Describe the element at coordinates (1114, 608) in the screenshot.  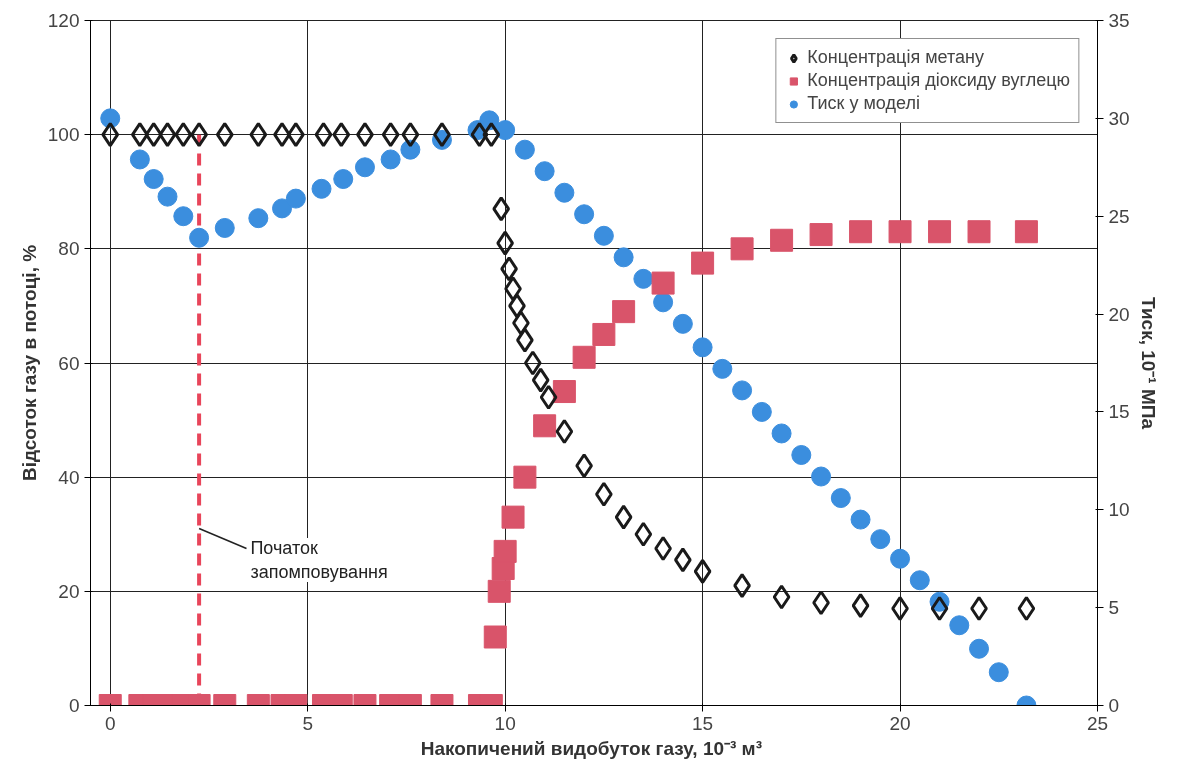
I see `y2-tick-label: 5` at that location.